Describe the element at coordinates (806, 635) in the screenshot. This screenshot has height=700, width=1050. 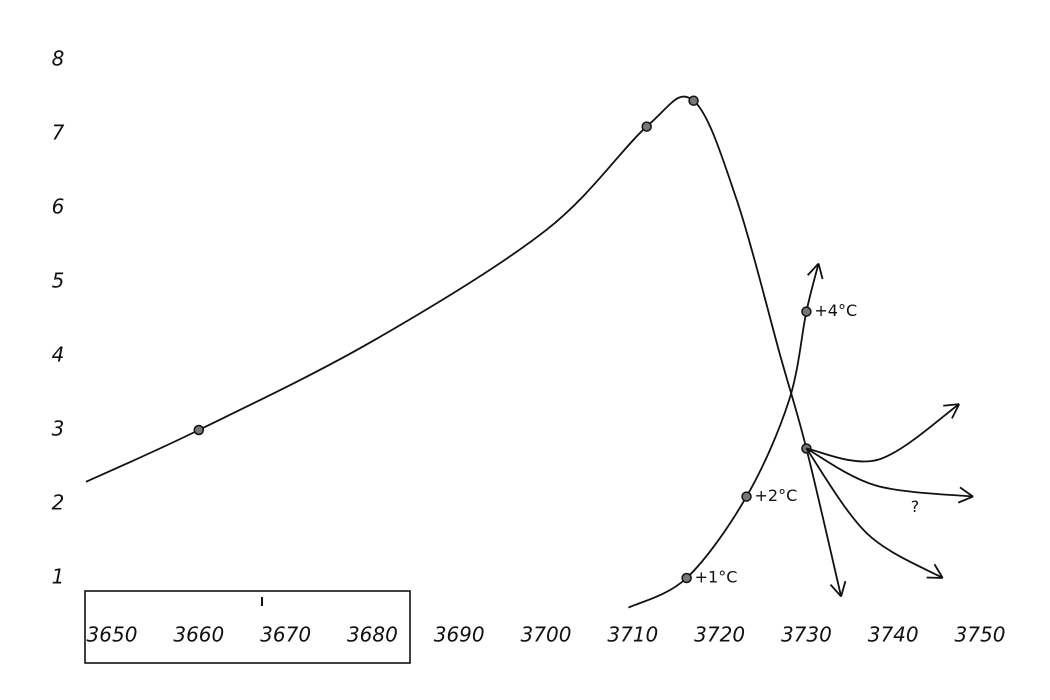
I see `x-tick-label: 3730` at that location.